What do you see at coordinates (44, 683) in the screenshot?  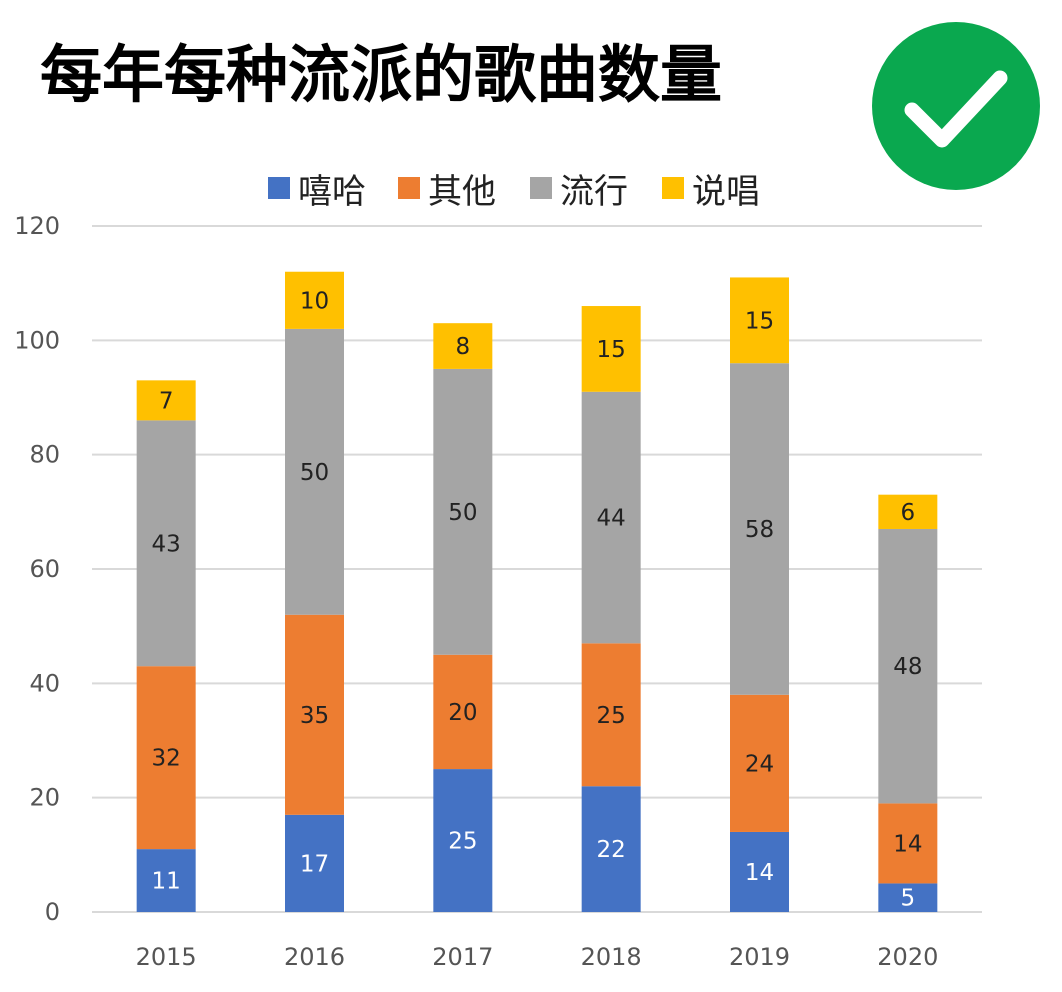 I see `y-tick-label: 40` at bounding box center [44, 683].